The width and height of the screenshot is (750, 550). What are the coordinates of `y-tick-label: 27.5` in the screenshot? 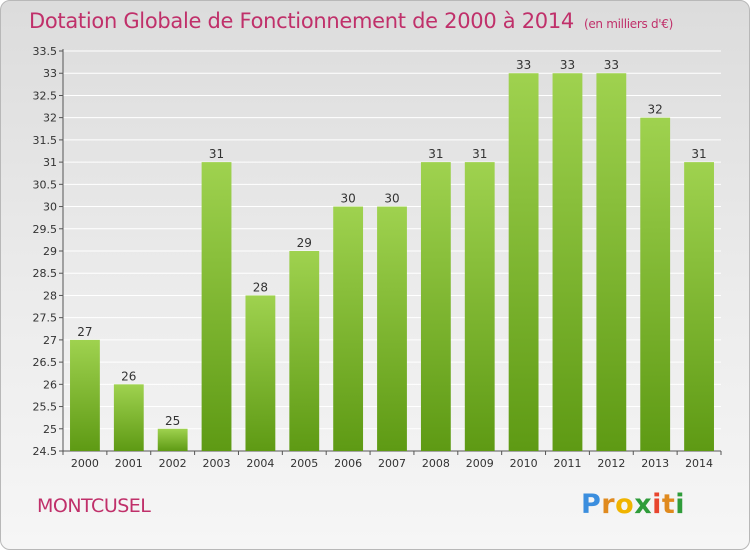 It's located at (45, 318).